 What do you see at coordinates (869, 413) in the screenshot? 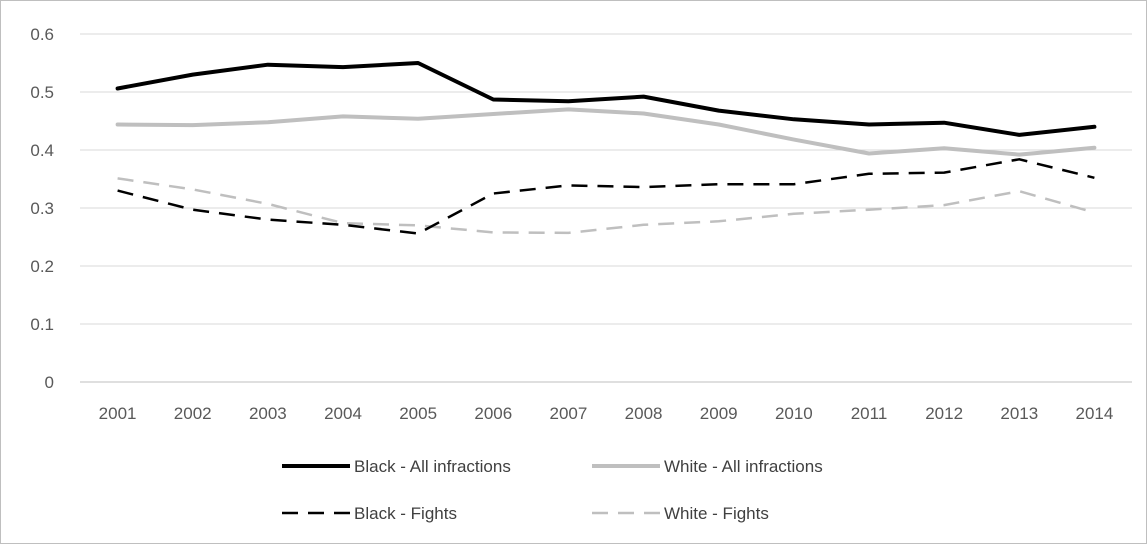
I see `x-tick-label: 2011` at bounding box center [869, 413].